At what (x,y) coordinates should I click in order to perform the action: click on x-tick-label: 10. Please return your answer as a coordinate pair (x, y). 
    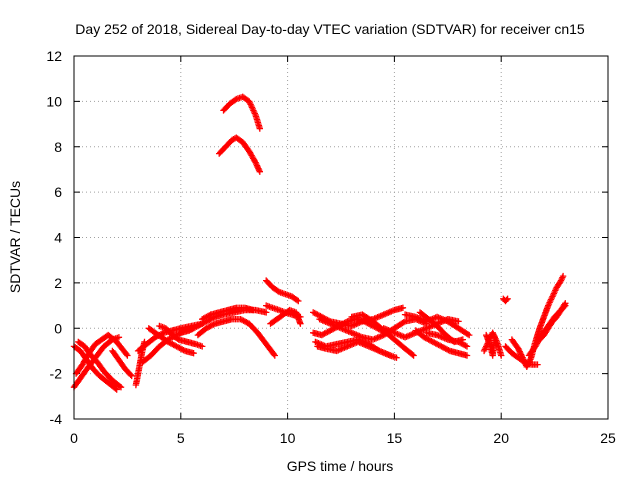
    Looking at the image, I should click on (288, 438).